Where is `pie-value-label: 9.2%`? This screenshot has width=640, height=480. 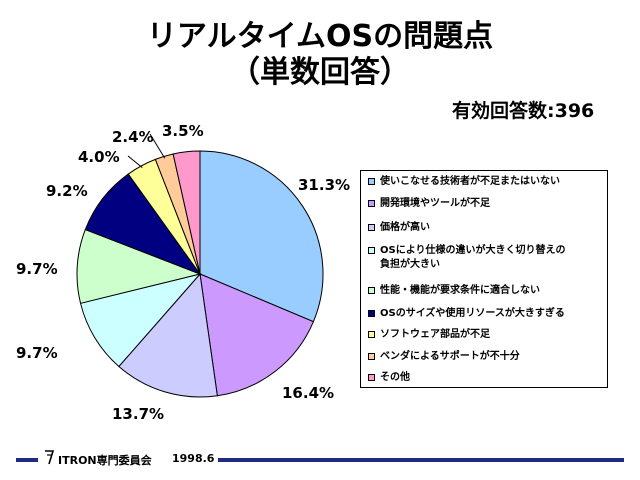
pie-value-label: 9.2% is located at coordinates (67, 191).